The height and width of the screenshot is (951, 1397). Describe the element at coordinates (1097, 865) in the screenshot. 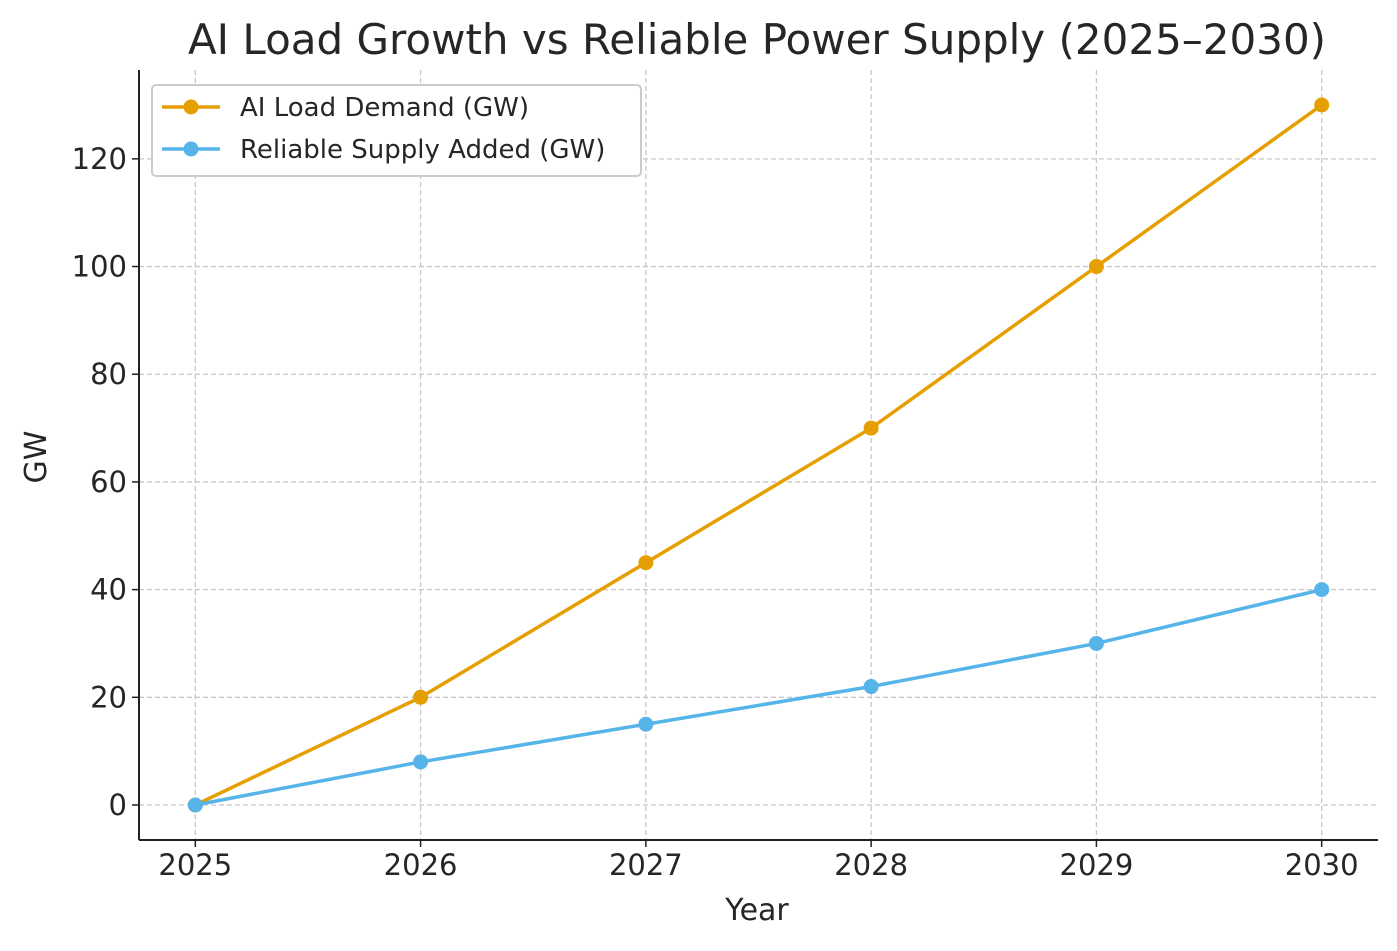

I see `x-tick-label: 2029` at that location.